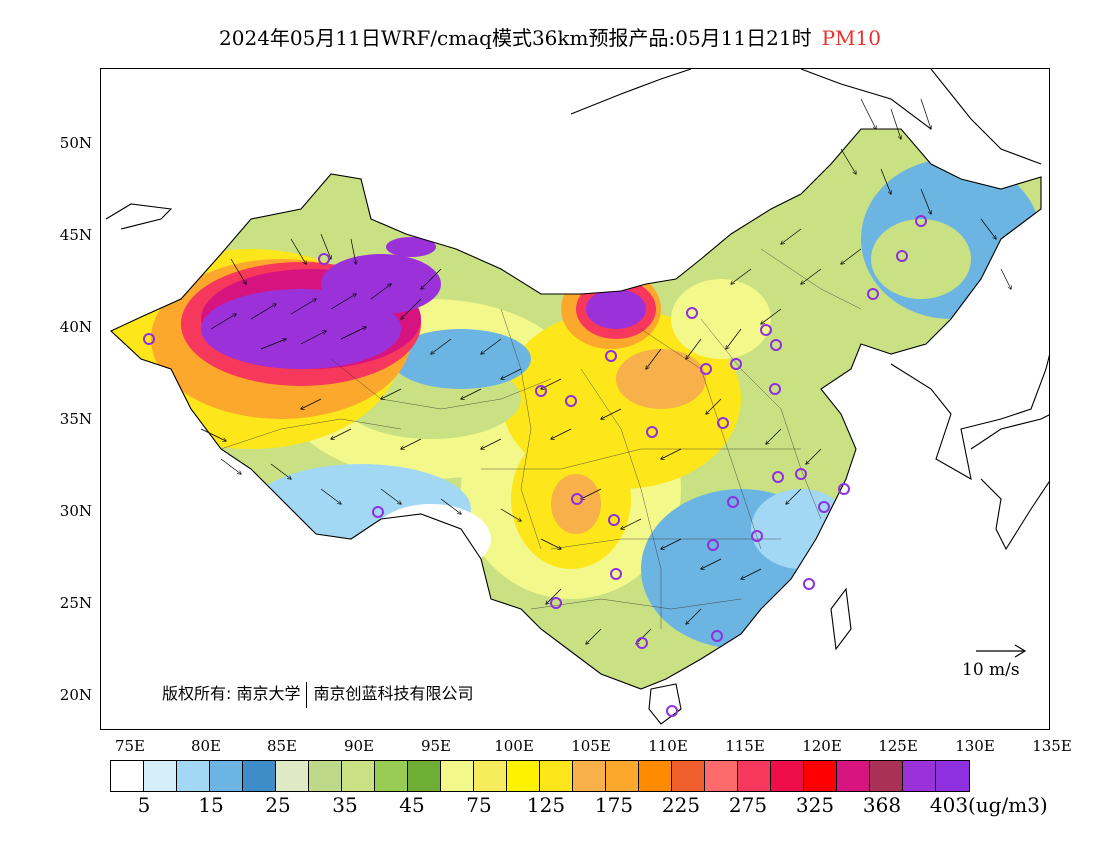 The width and height of the screenshot is (1100, 850). I want to click on colorbar-label: 275, so click(748, 805).